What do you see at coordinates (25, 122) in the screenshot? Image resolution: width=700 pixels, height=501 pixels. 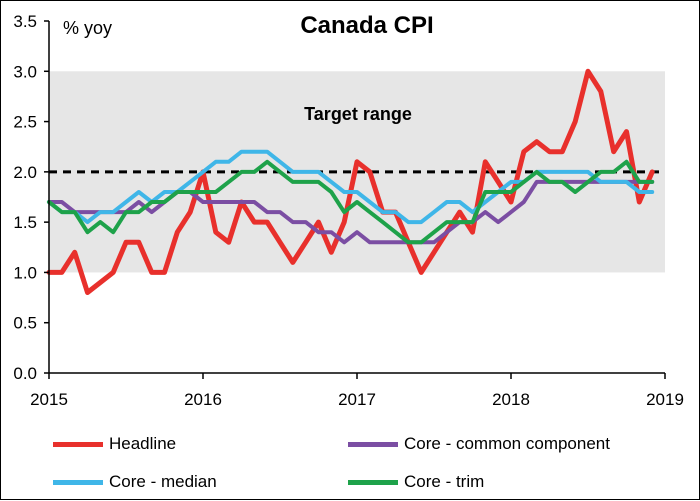 I see `y-tick-label: 2.5` at bounding box center [25, 122].